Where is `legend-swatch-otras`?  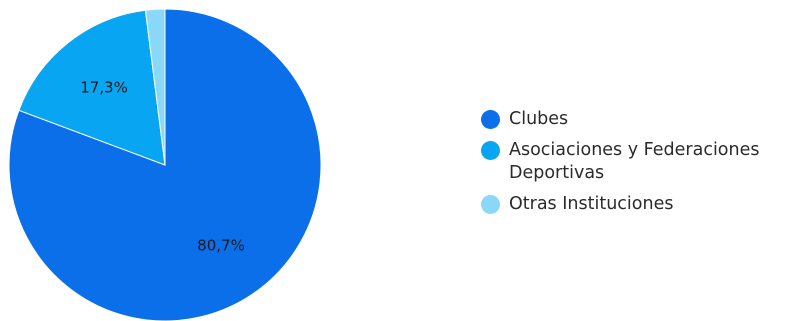
legend-swatch-otras is located at coordinates (490, 204).